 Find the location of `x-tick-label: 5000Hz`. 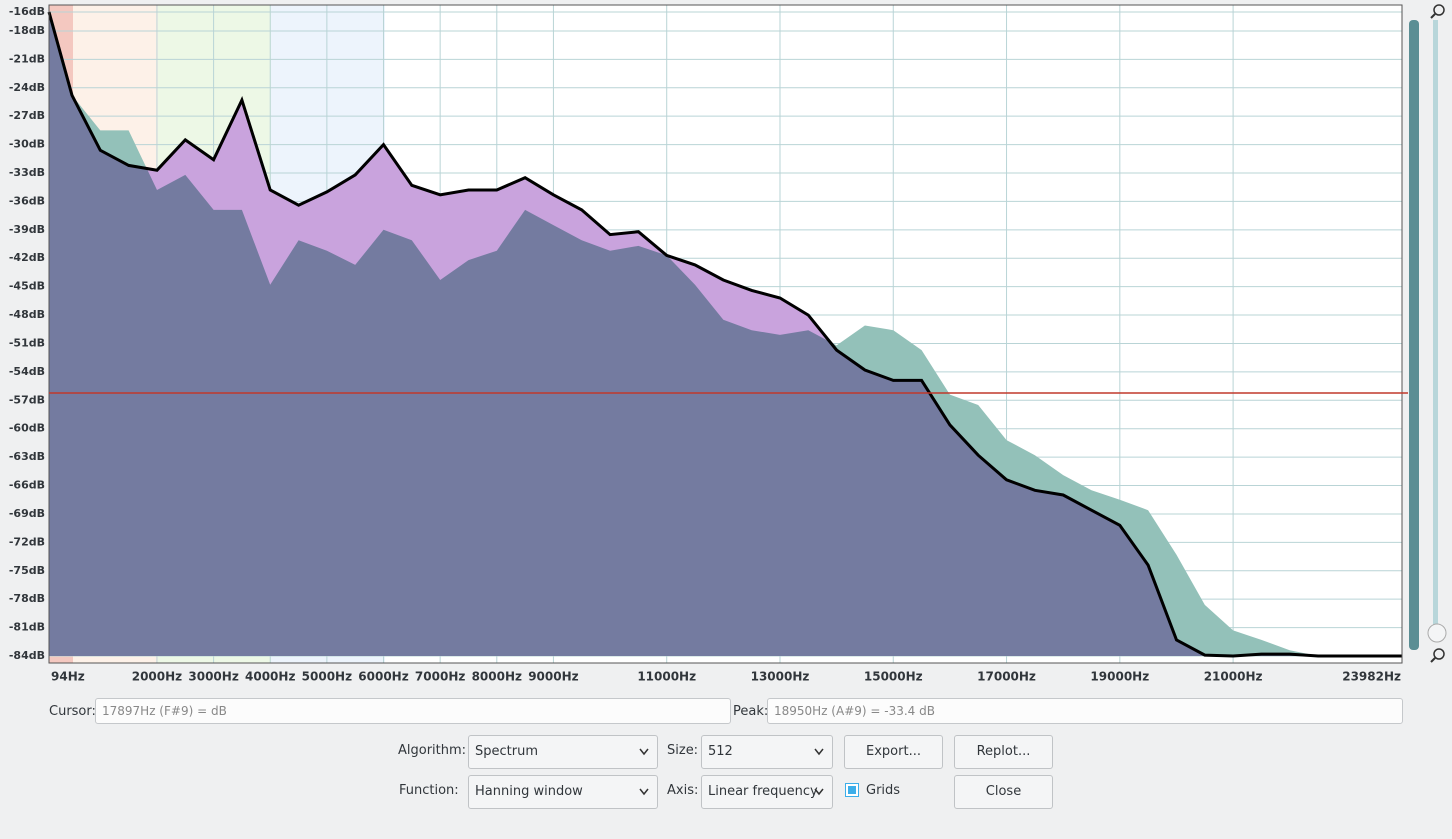

x-tick-label: 5000Hz is located at coordinates (327, 677).